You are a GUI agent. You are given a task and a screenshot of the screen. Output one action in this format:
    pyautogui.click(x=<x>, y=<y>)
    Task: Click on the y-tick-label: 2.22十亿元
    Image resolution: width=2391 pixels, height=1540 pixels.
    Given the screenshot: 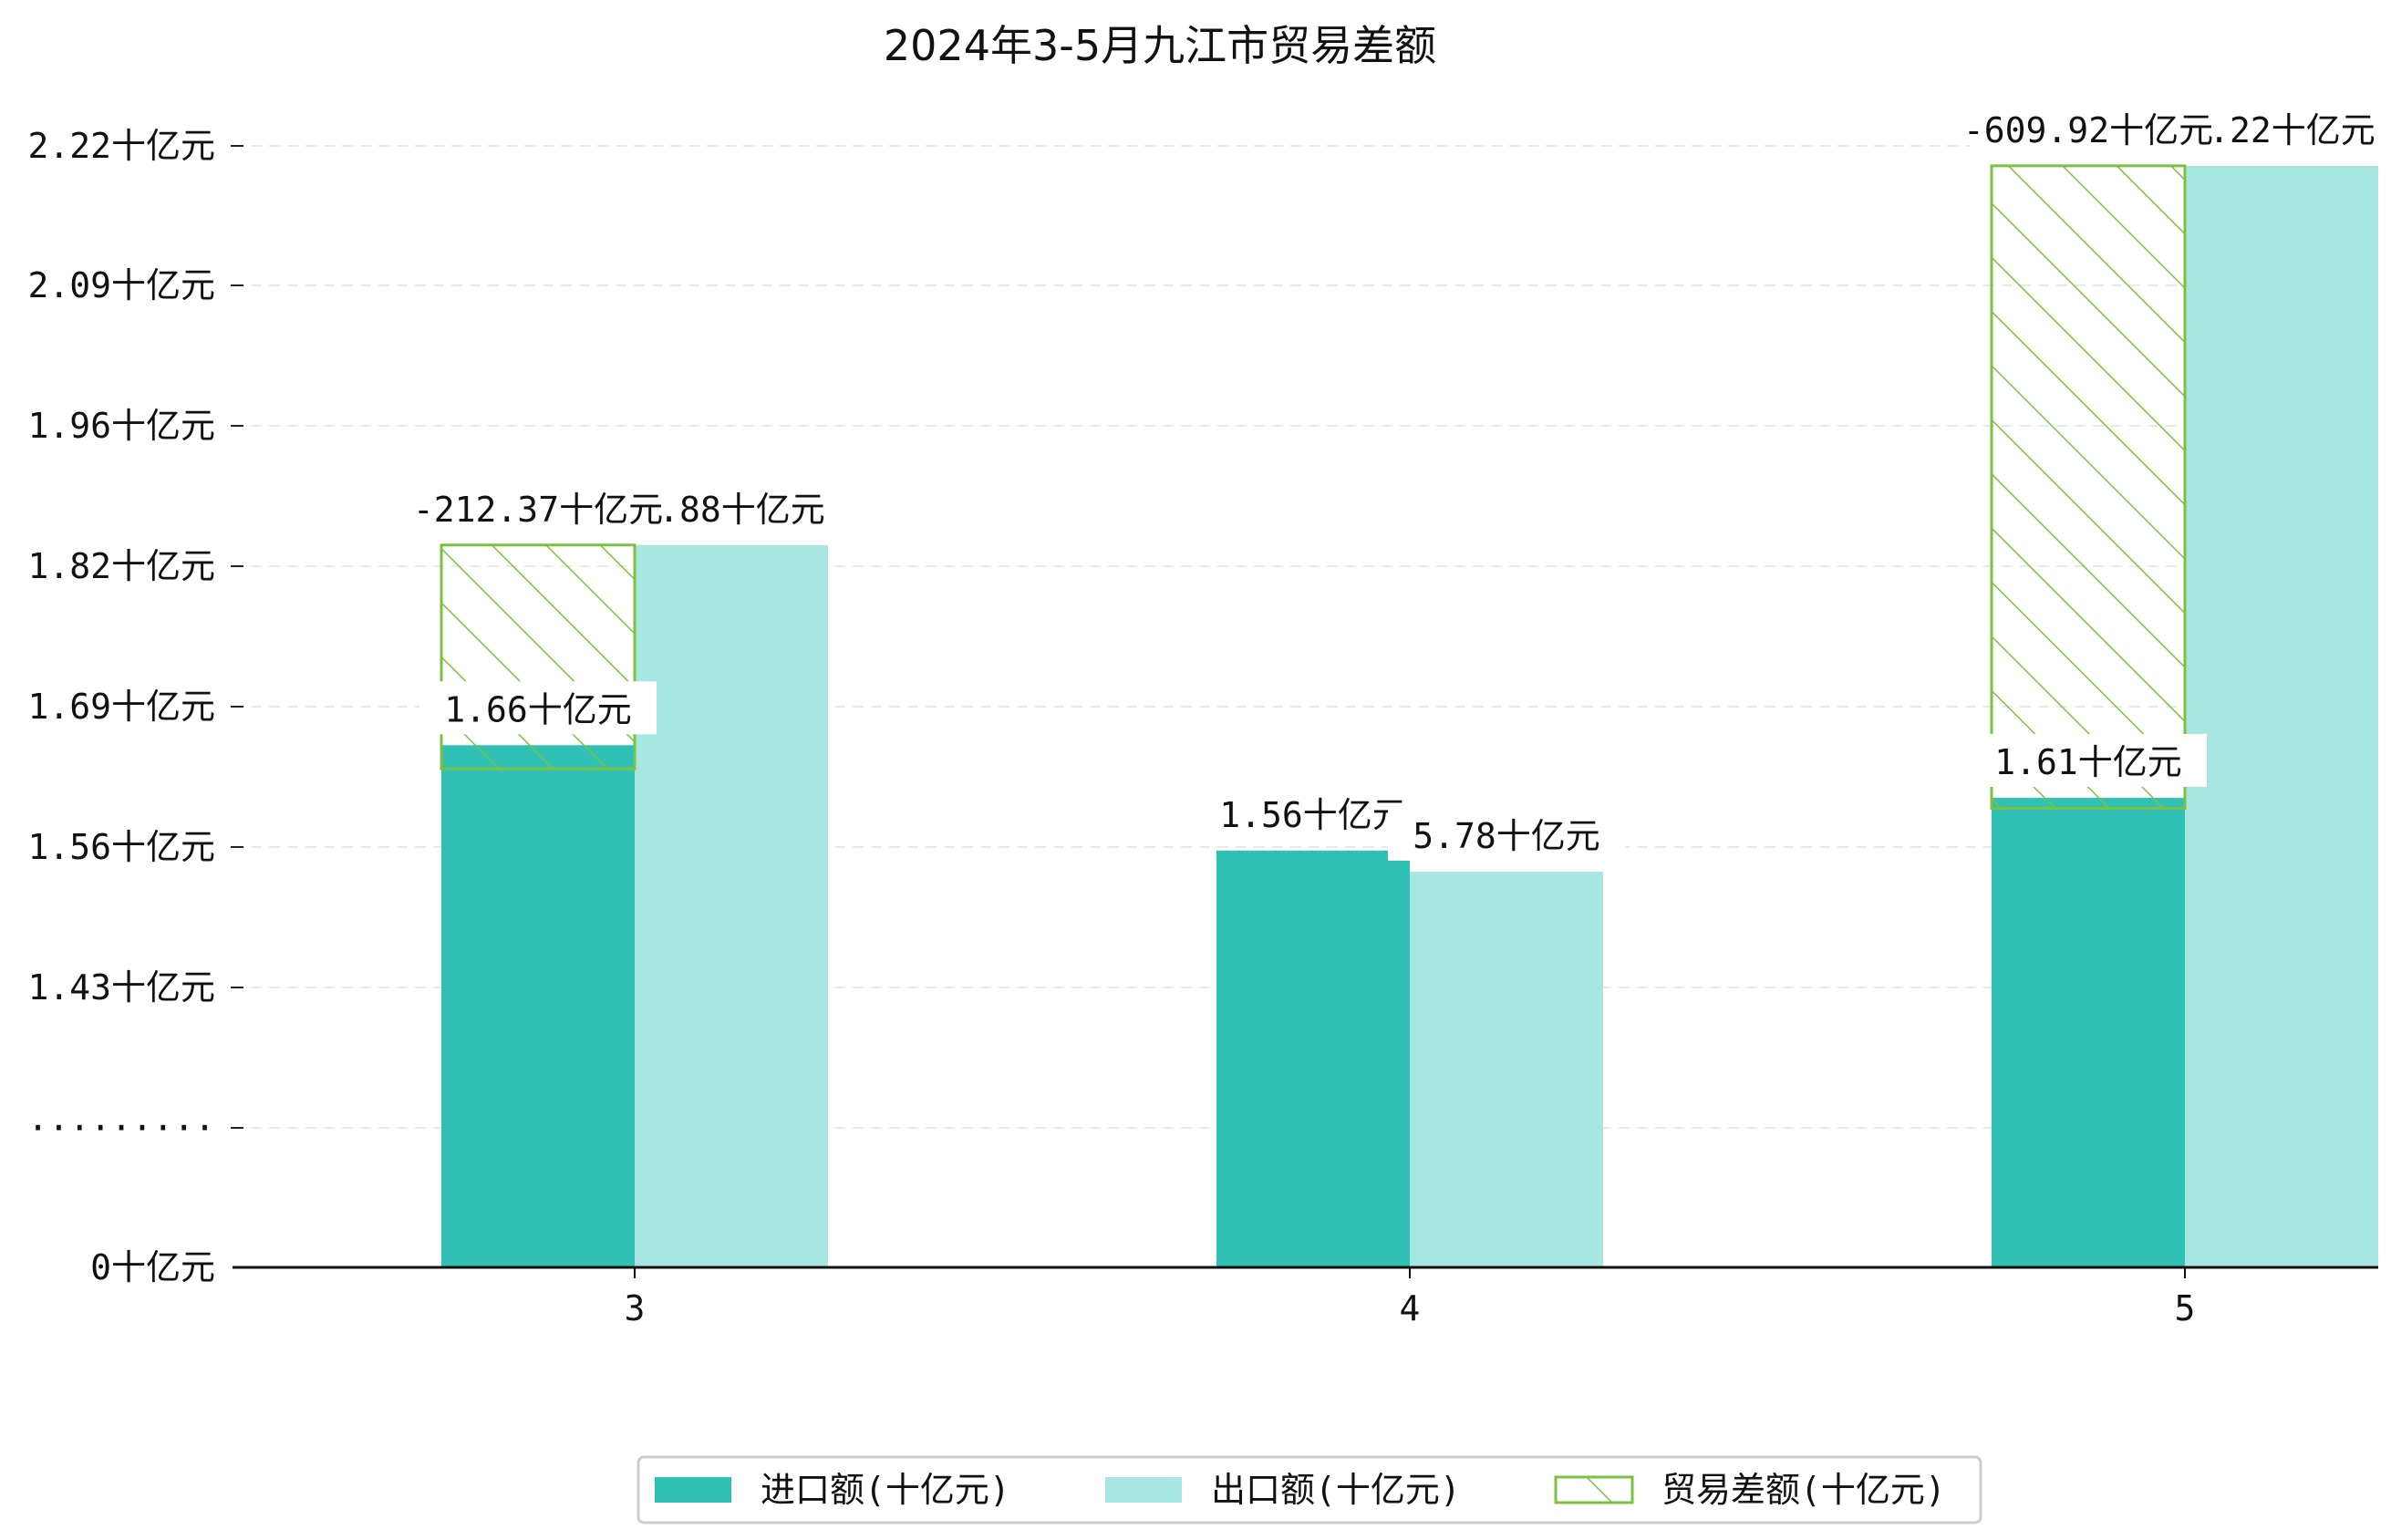 What is the action you would take?
    pyautogui.click(x=121, y=146)
    